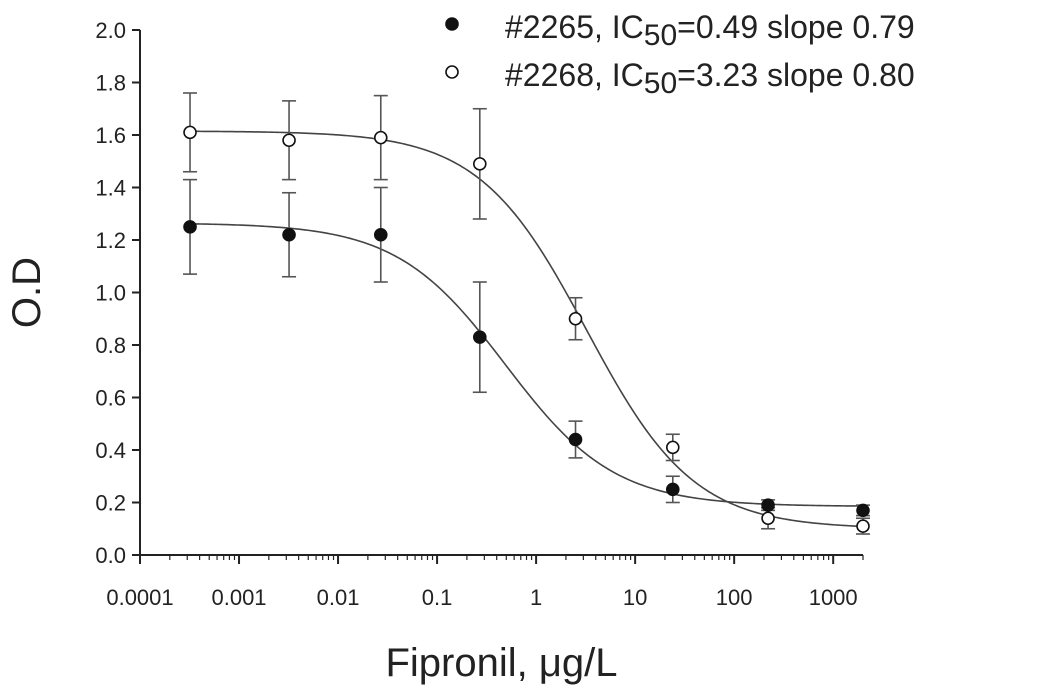  Describe the element at coordinates (574, 75) in the screenshot. I see `legend-text-prefix: #2268, IC` at that location.